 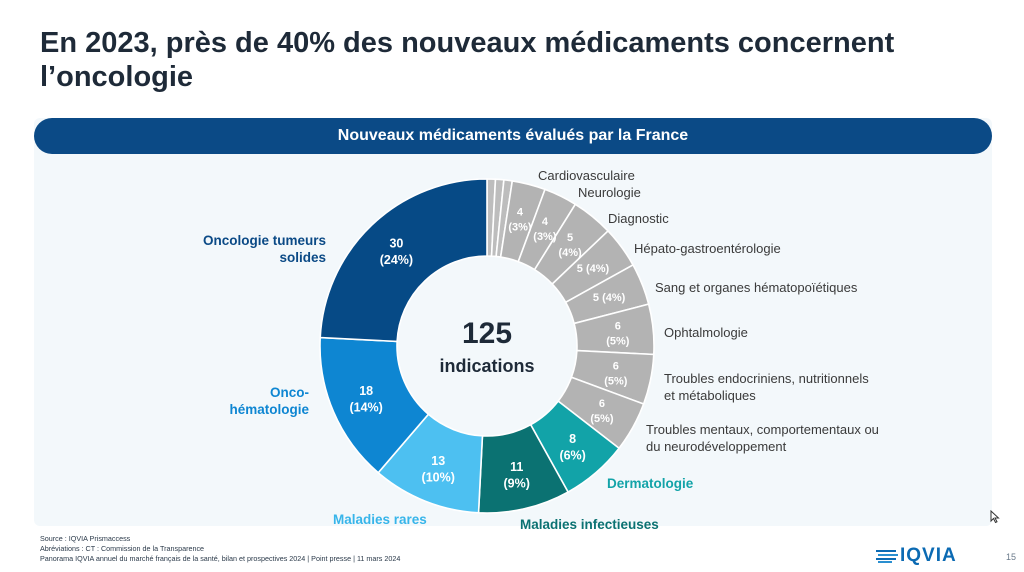 I want to click on center-label: indications, so click(x=486, y=366).